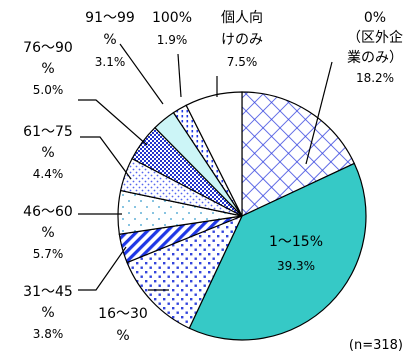  I want to click on slice-label-line-1-0: 1～15%, so click(296, 242).